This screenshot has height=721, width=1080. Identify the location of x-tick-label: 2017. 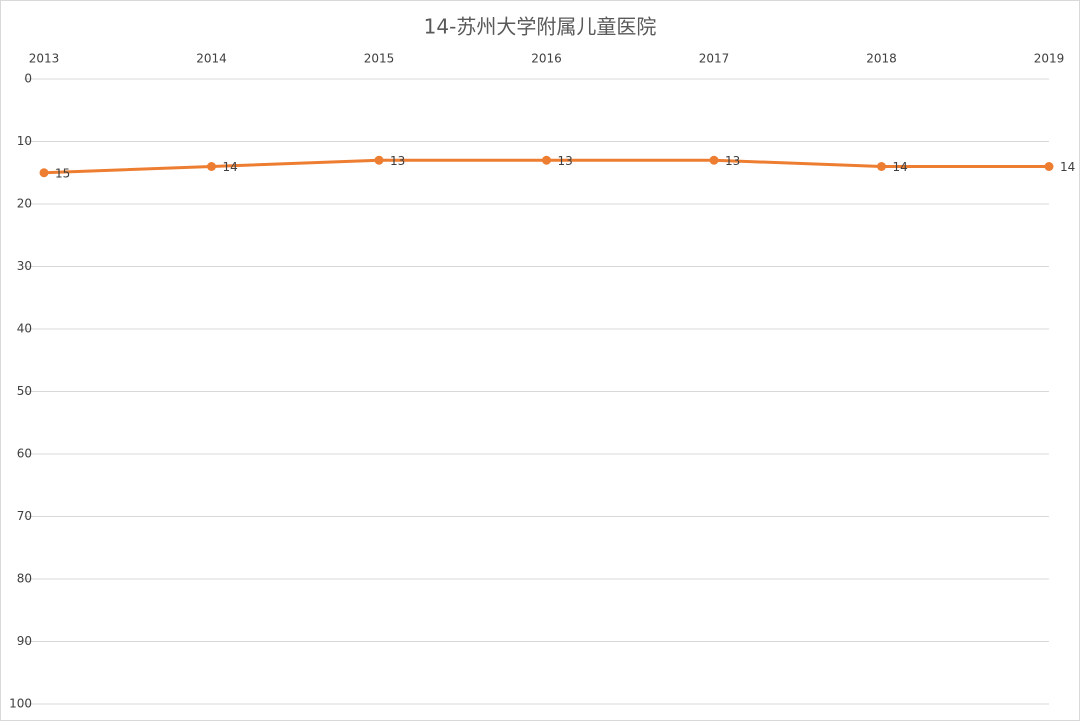
(714, 59).